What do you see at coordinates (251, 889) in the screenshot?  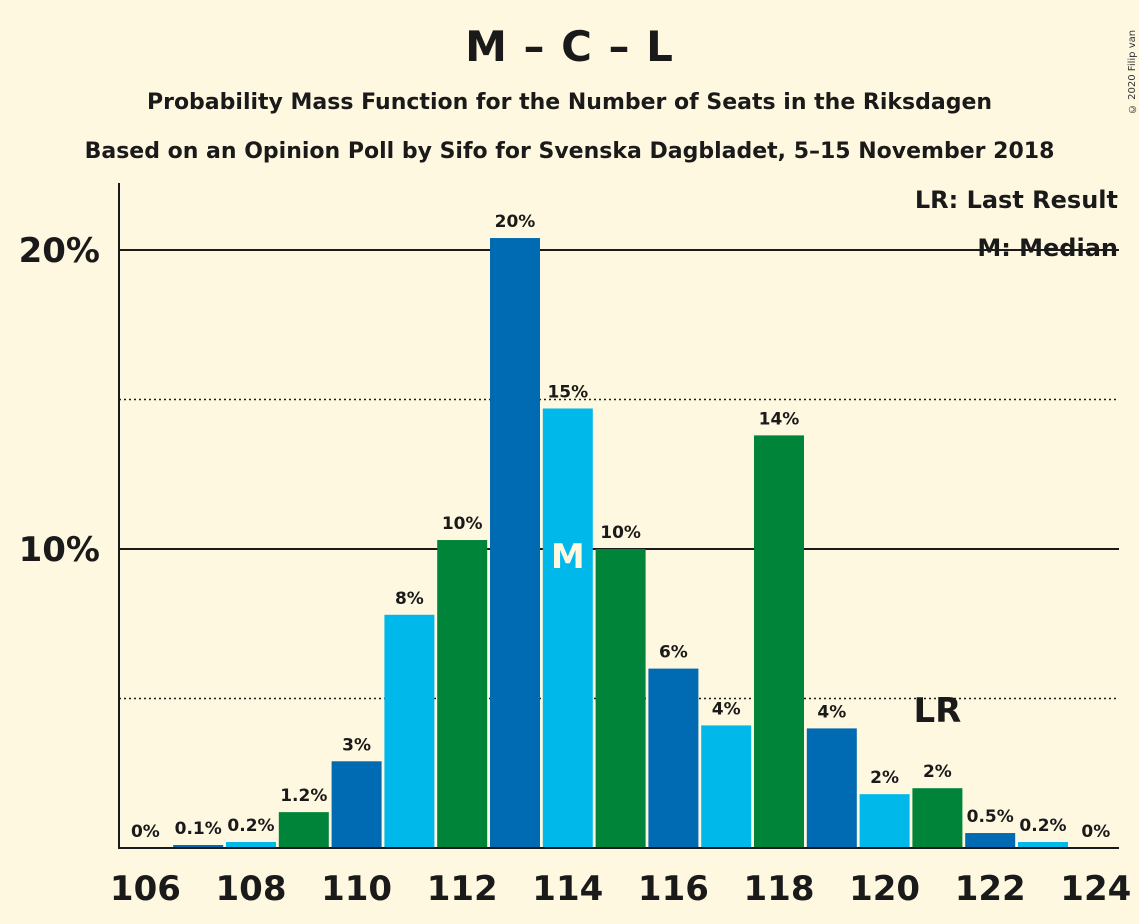 I see `x-tick-label: 108` at bounding box center [251, 889].